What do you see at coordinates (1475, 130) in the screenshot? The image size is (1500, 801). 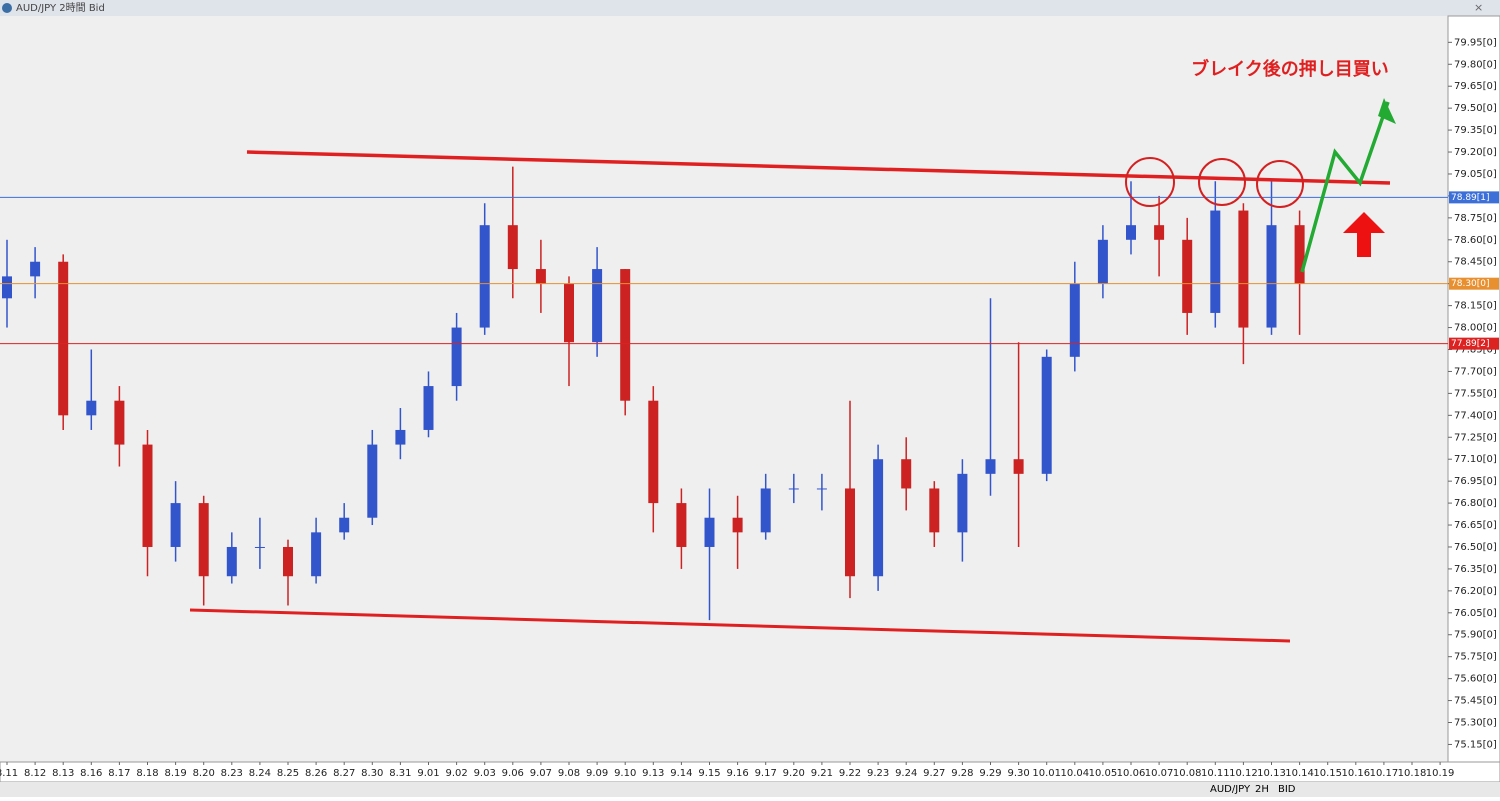 I see `y-tick-label: 79.35[0]` at bounding box center [1475, 130].